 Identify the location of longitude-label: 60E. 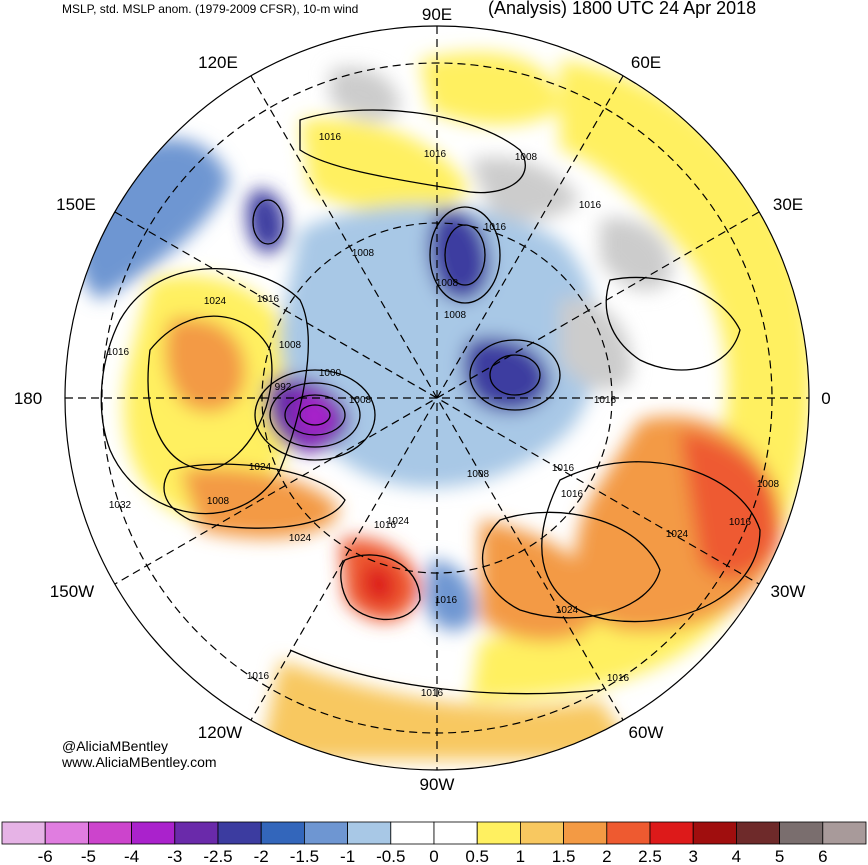
(646, 62).